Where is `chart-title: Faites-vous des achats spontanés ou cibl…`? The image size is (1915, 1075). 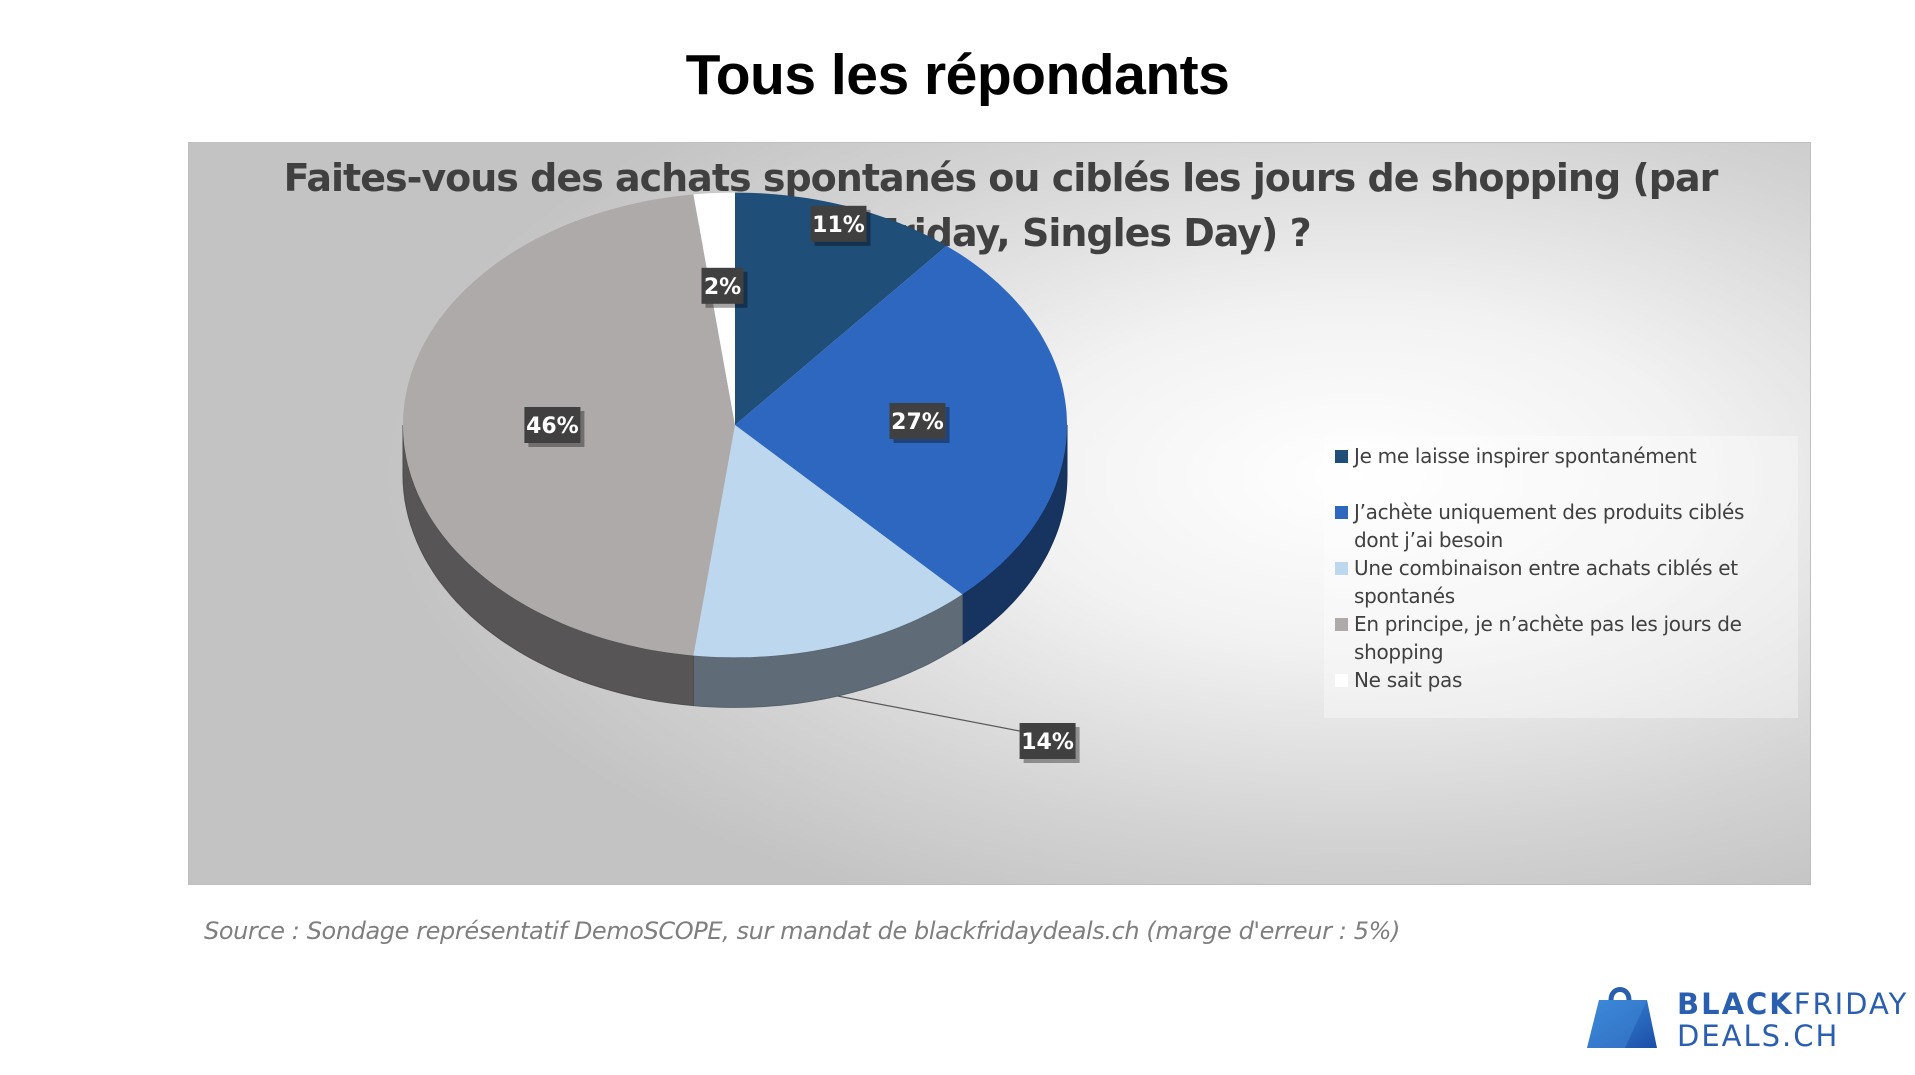
chart-title: Faites-vous des achats spontanés ou cibl… is located at coordinates (1000, 206).